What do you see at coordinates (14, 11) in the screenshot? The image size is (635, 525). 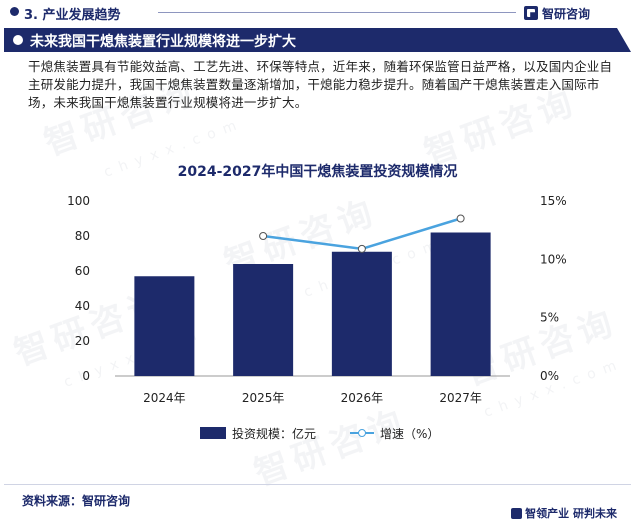 I see `section-bullet` at bounding box center [14, 11].